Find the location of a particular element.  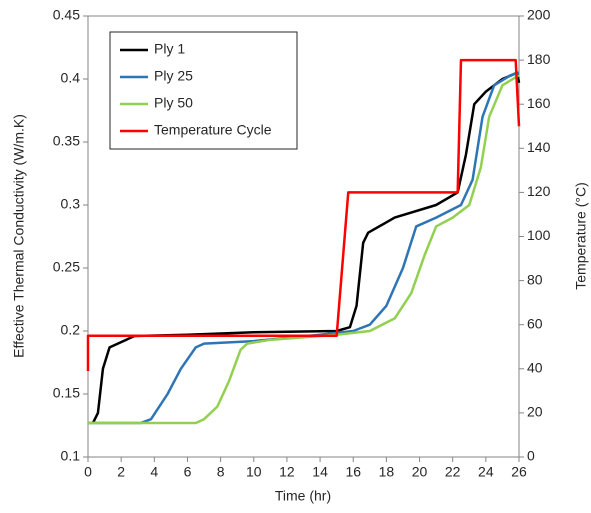

x-tick-label: 10 is located at coordinates (254, 472).